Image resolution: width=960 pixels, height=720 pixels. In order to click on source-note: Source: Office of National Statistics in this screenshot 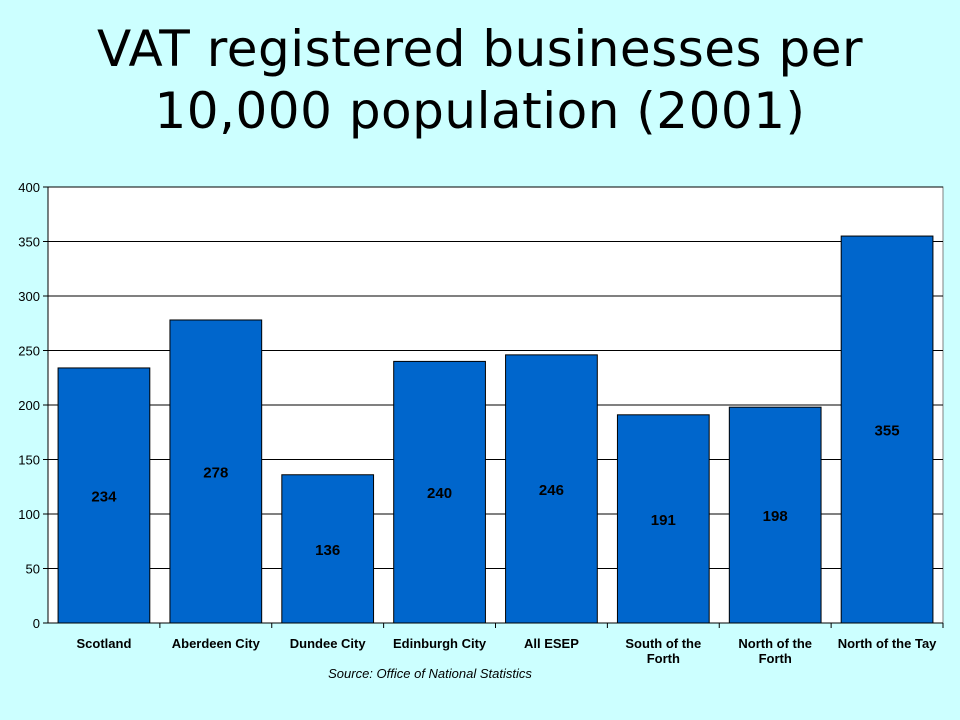, I will do `click(430, 673)`.